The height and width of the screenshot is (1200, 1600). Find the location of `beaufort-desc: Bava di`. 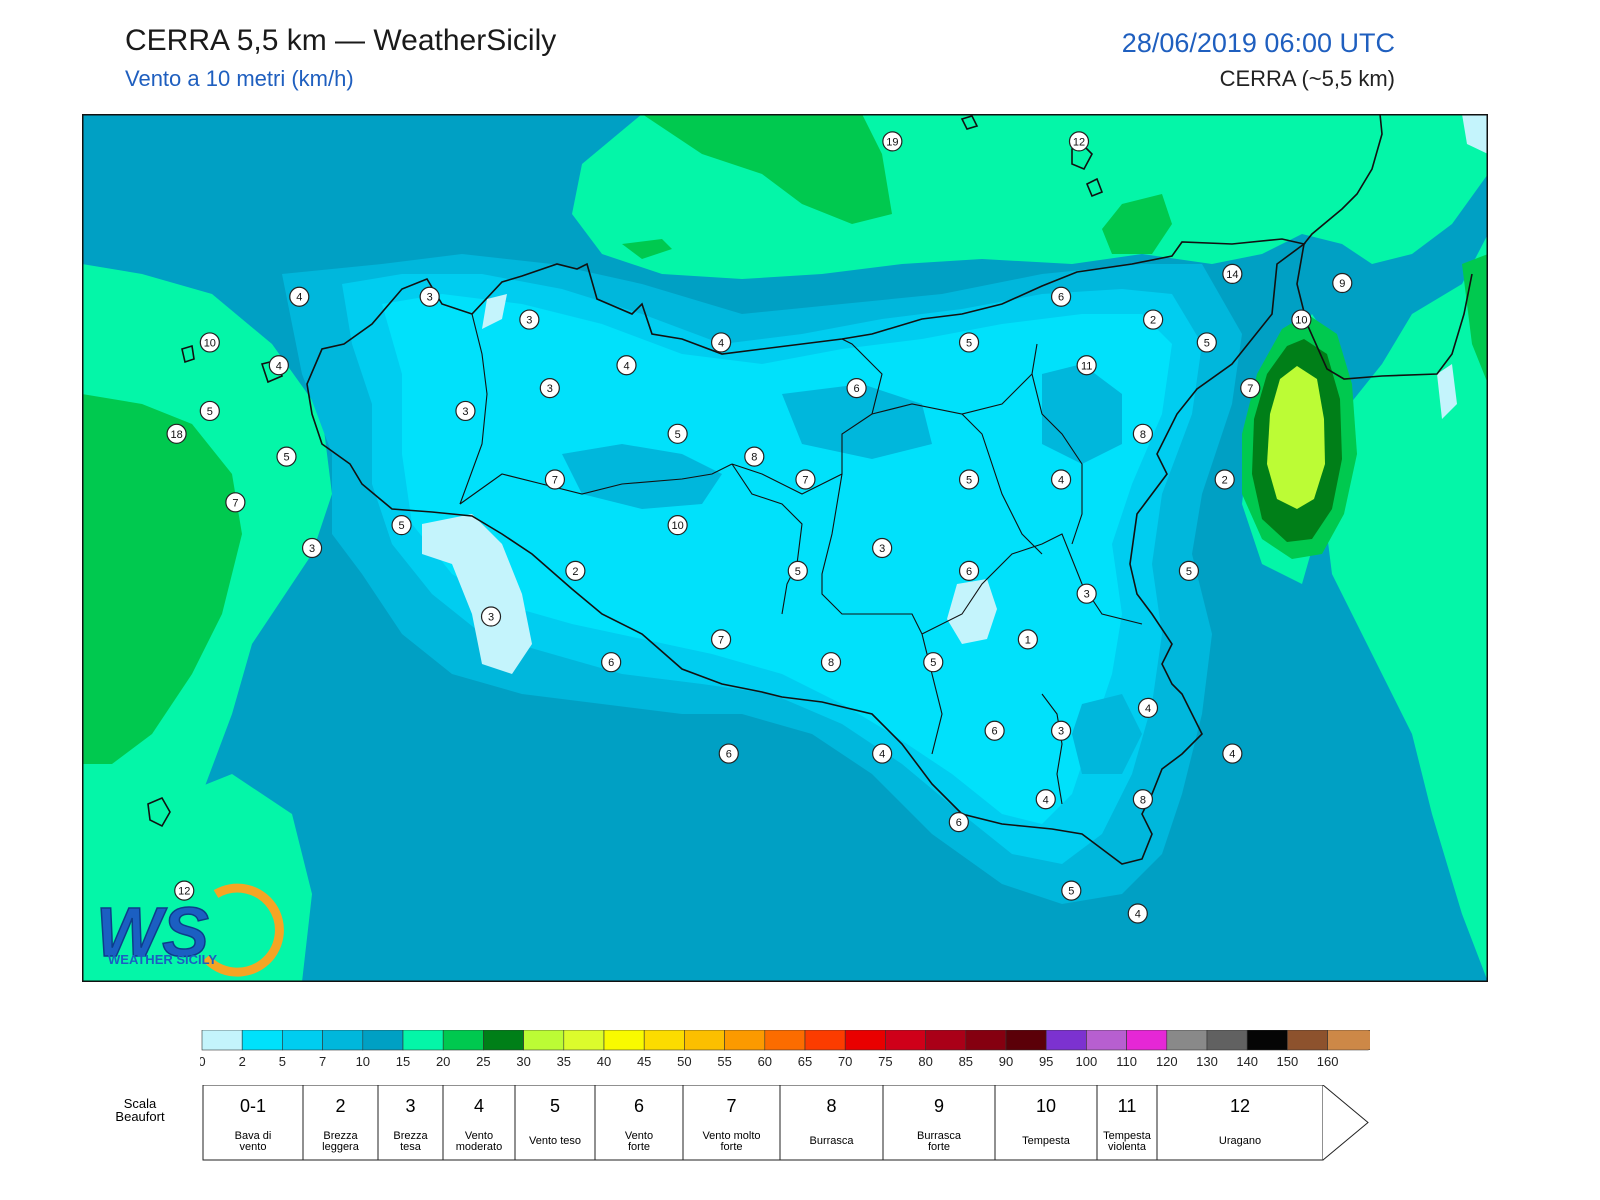

beaufort-desc: Bava di is located at coordinates (253, 1136).